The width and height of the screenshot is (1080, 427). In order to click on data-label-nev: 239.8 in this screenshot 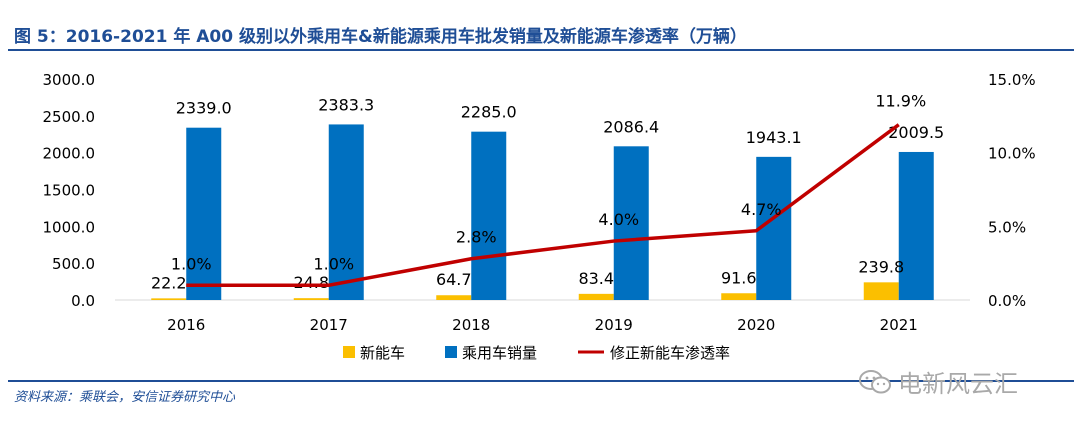, I will do `click(881, 266)`.